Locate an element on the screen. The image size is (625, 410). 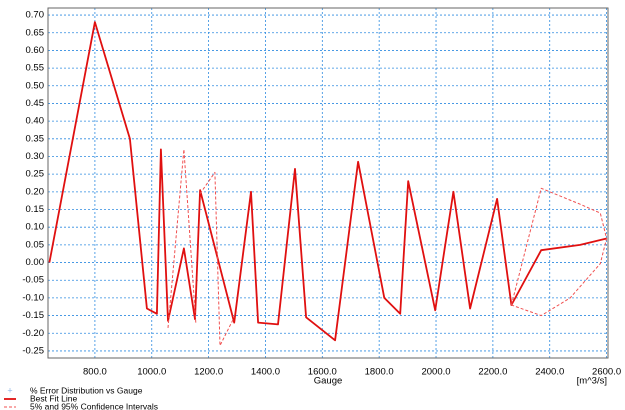
y-tick-label: -0.25 is located at coordinates (33, 350).